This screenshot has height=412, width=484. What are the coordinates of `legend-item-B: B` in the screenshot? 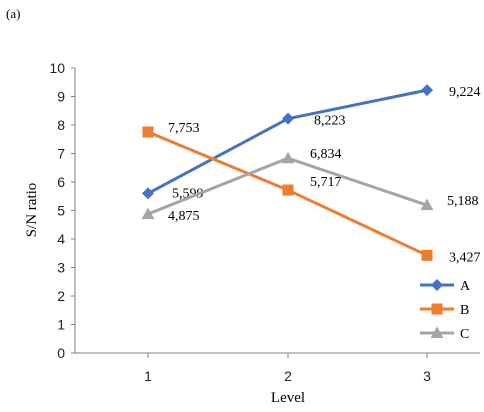 It's located at (444, 310).